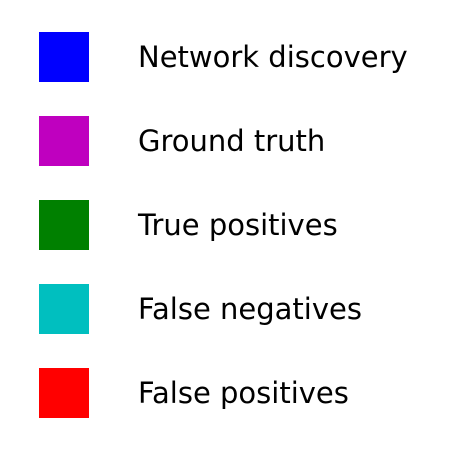 This screenshot has height=450, width=450. I want to click on legend-item-false-positives: False positives, so click(239, 393).